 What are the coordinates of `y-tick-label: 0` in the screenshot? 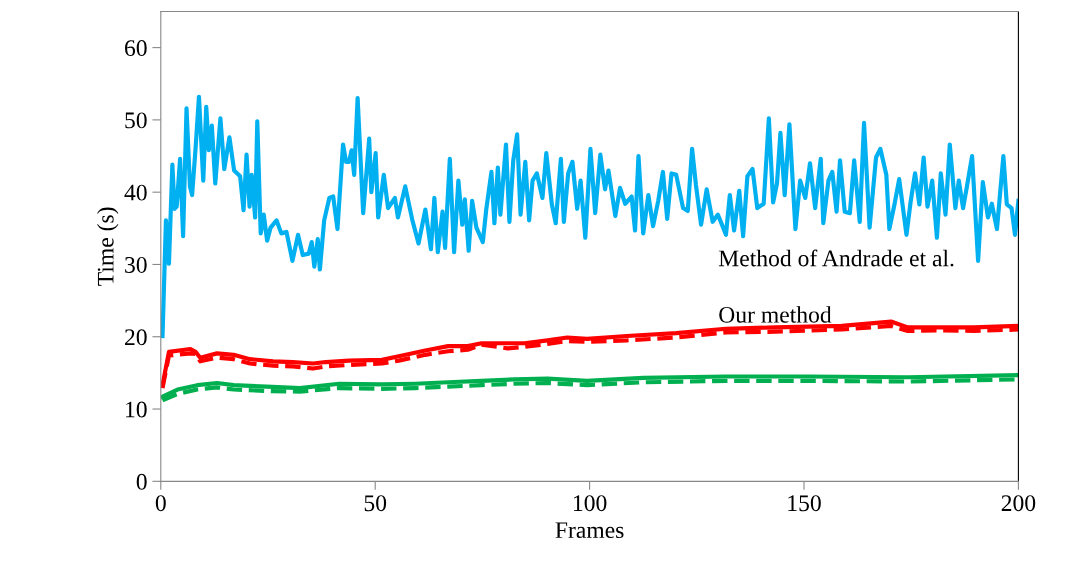 It's located at (141, 481).